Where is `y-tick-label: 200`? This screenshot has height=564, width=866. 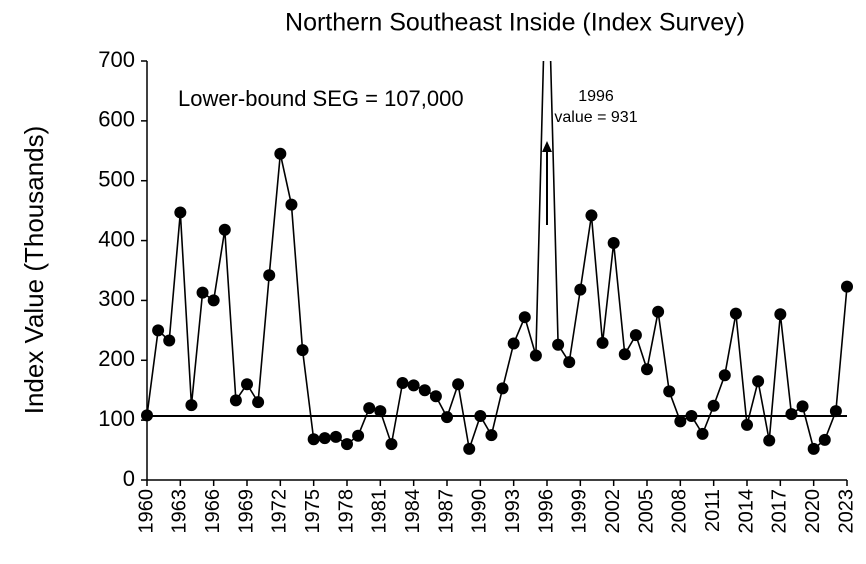 y-tick-label: 200 is located at coordinates (116, 358).